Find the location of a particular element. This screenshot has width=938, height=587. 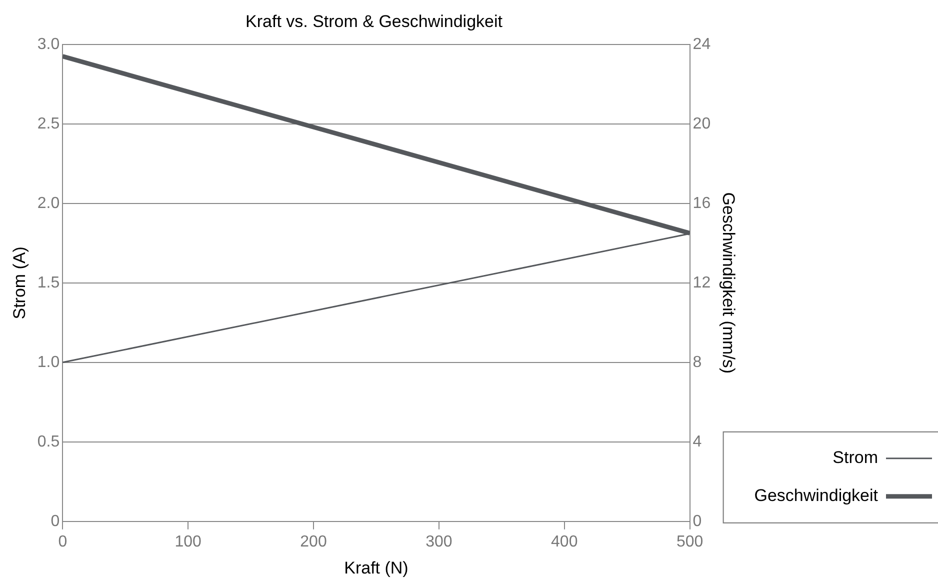

y2-tick-label: 16 is located at coordinates (701, 203).